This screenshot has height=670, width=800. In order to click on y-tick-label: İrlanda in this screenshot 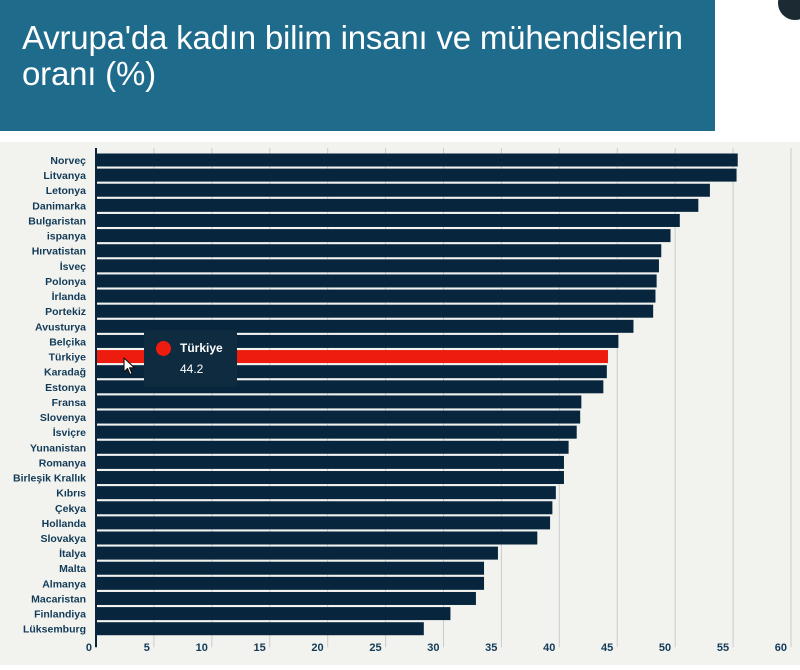, I will do `click(69, 296)`.